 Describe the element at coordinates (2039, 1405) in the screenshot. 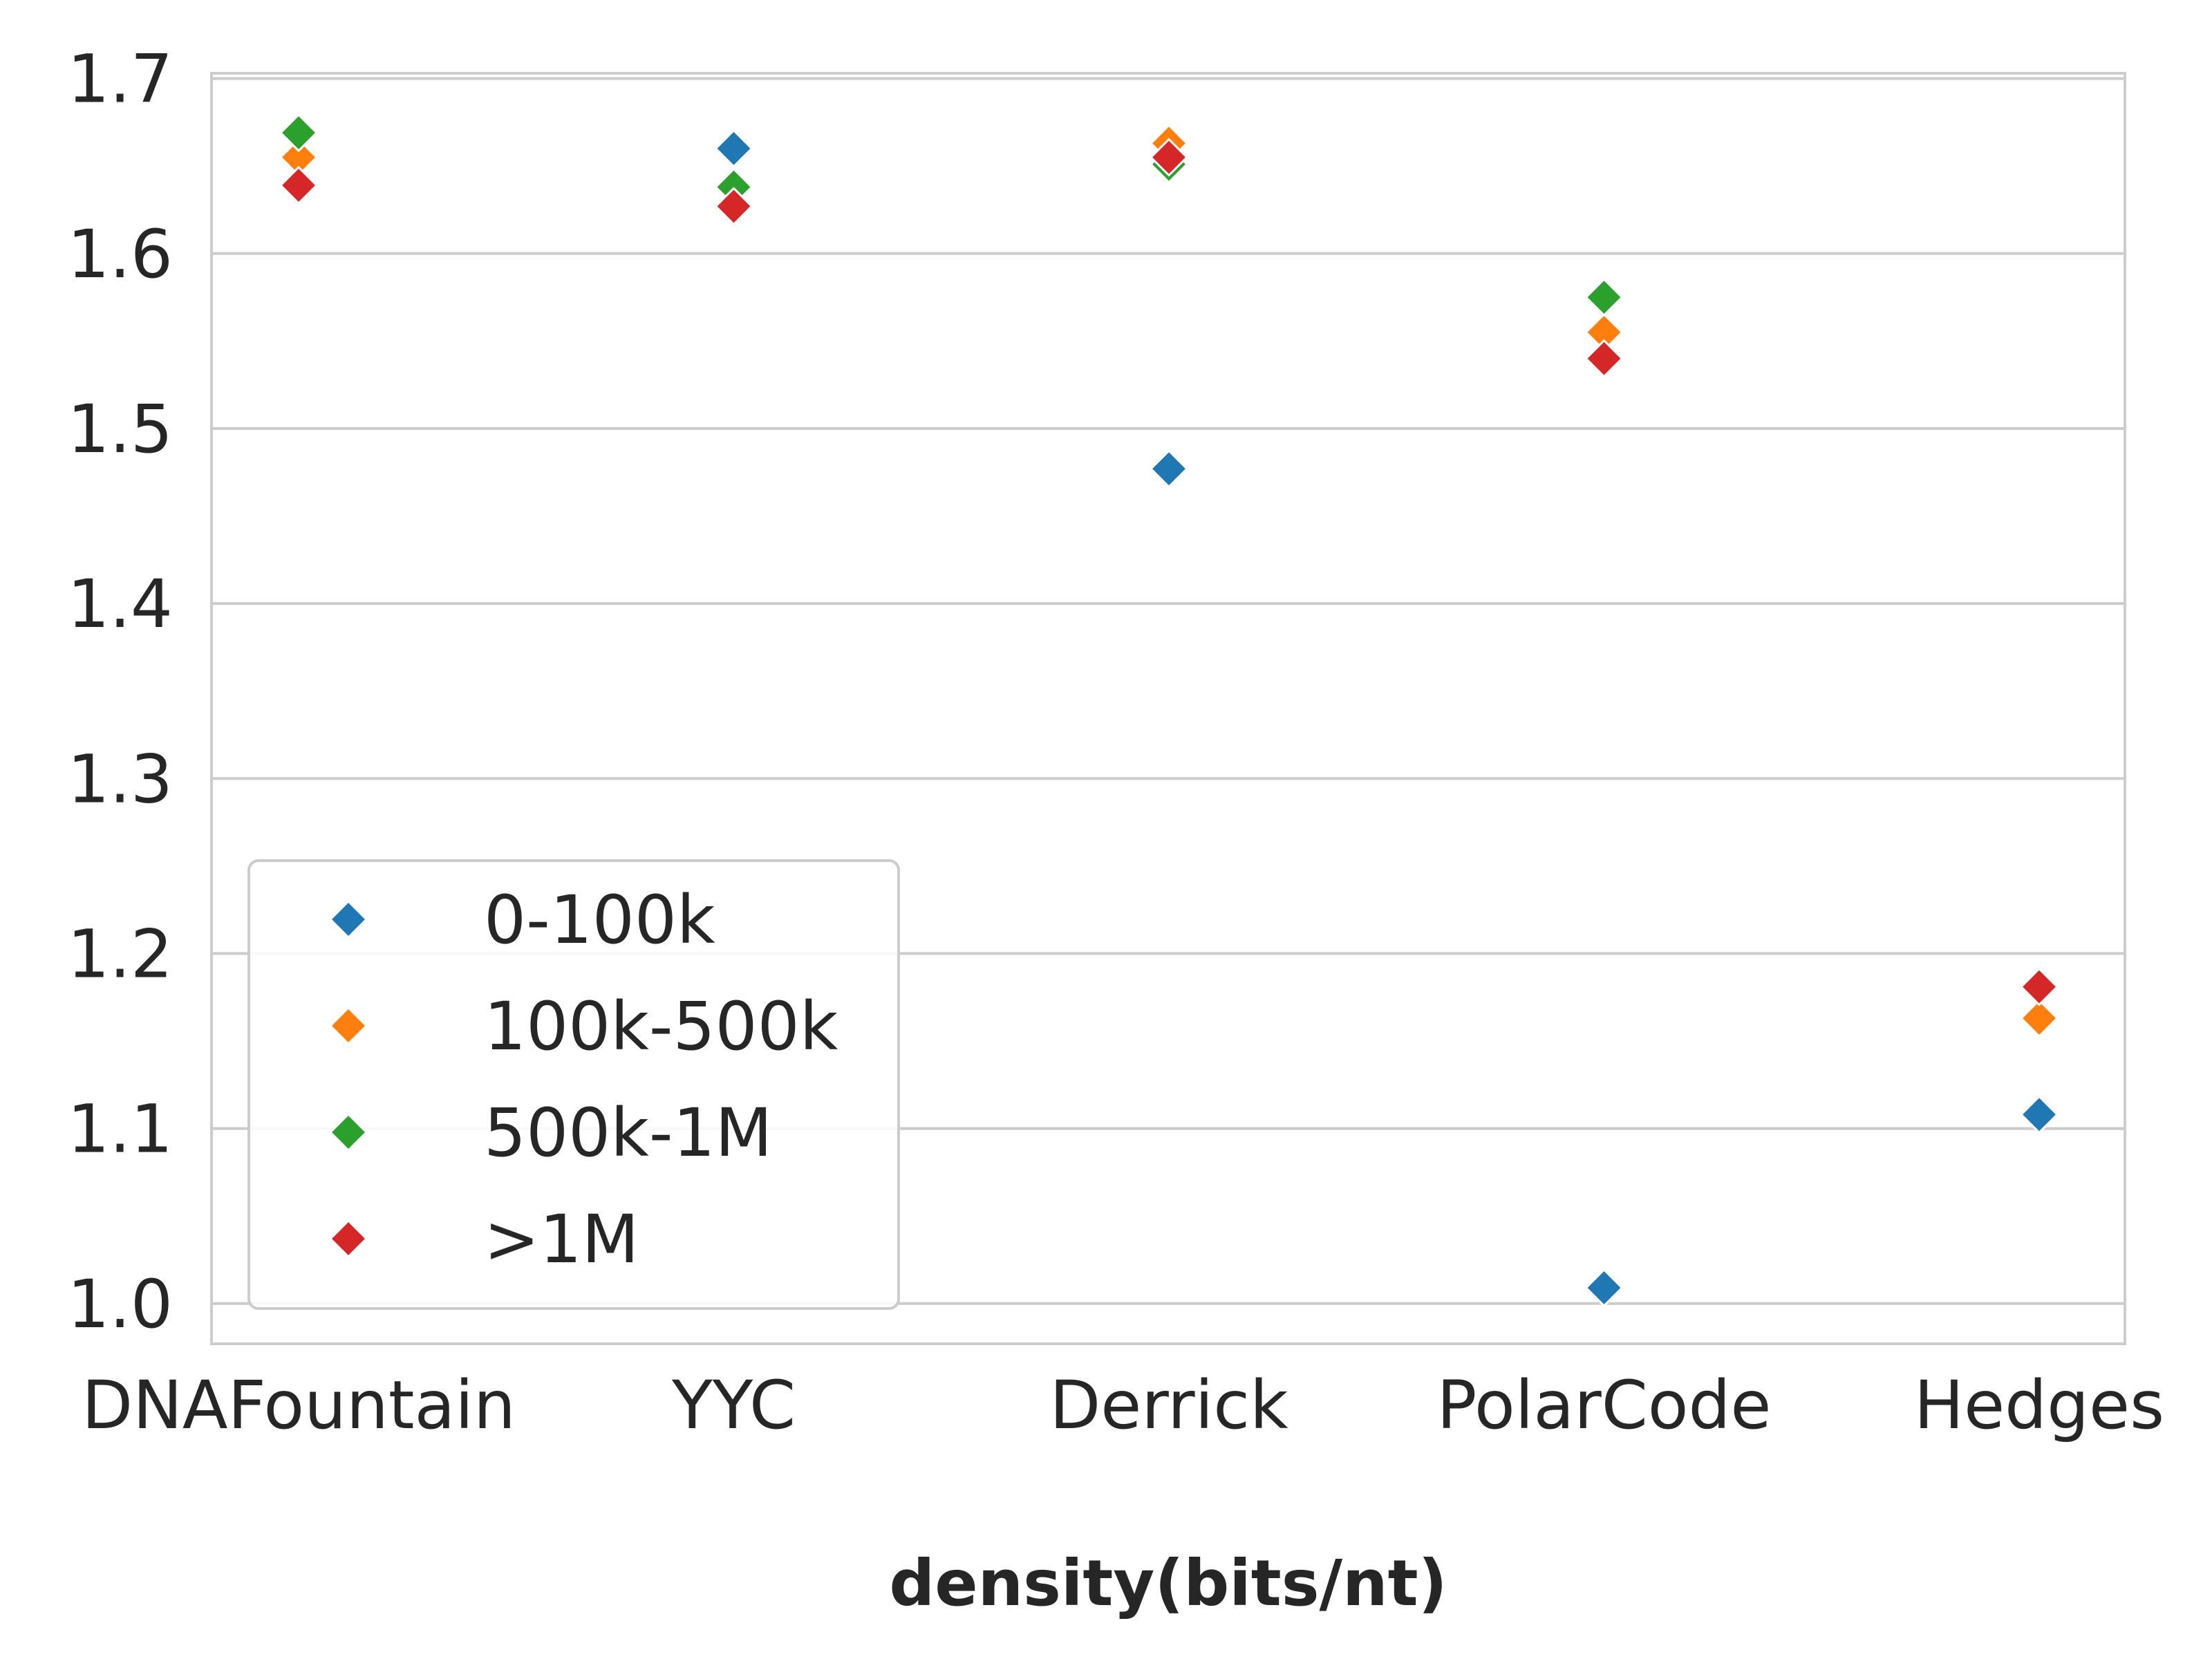

I see `x-tick-label: Hedges` at that location.